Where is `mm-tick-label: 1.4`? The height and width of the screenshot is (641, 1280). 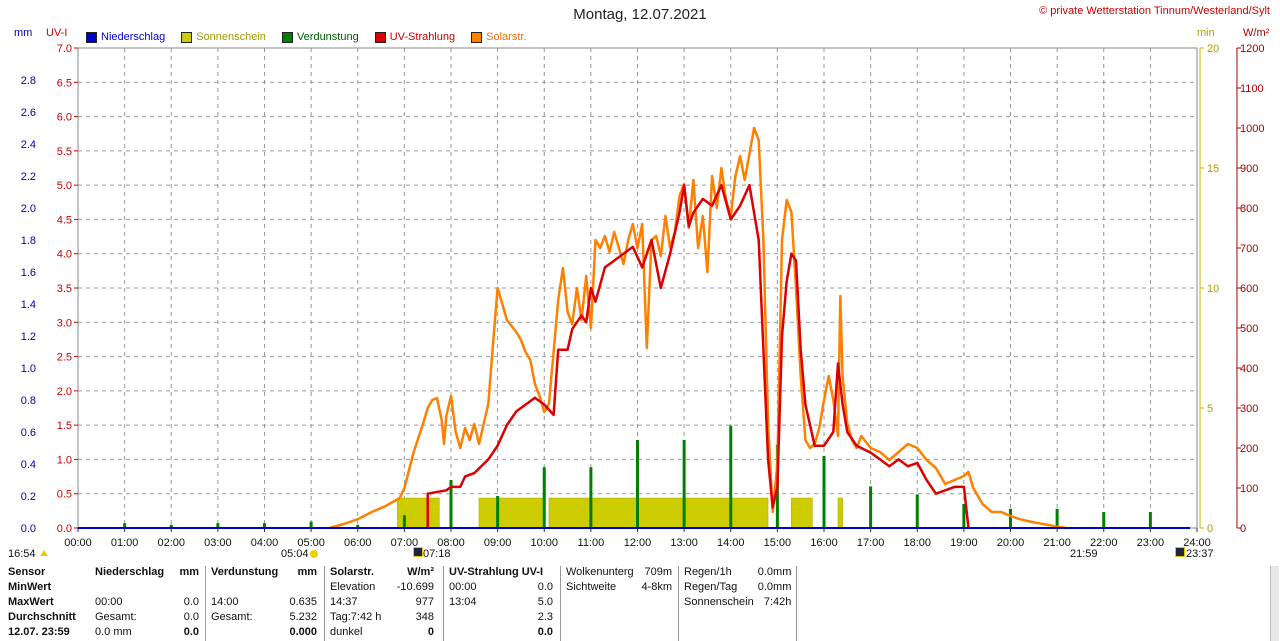
mm-tick-label: 1.4 is located at coordinates (28, 305).